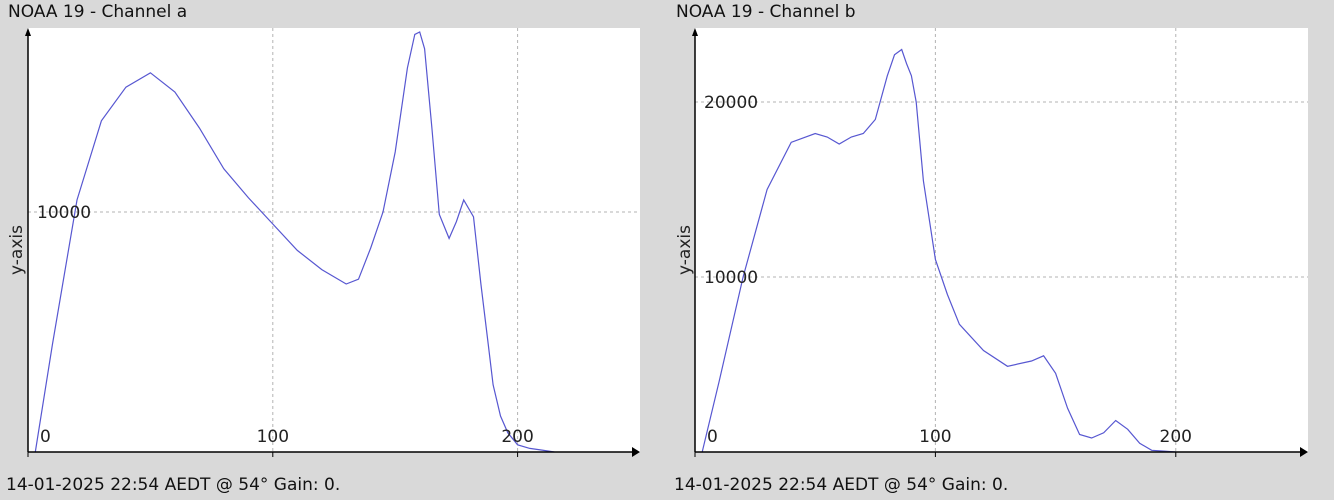  What do you see at coordinates (766, 12) in the screenshot?
I see `chart-title: NOAA 19 - Channel b` at bounding box center [766, 12].